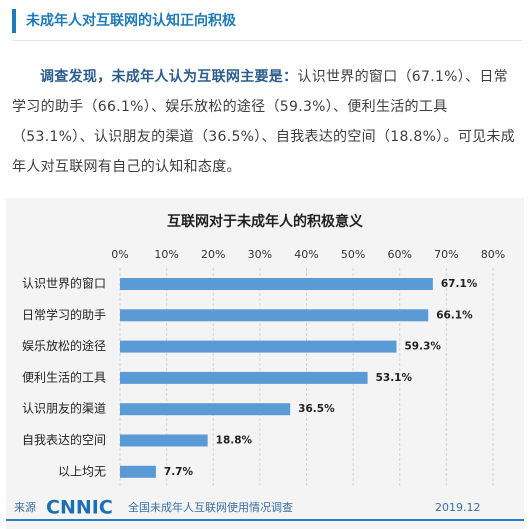 The width and height of the screenshot is (530, 529). Describe the element at coordinates (64, 345) in the screenshot. I see `y-tick-label: 娱乐放松的途径` at that location.